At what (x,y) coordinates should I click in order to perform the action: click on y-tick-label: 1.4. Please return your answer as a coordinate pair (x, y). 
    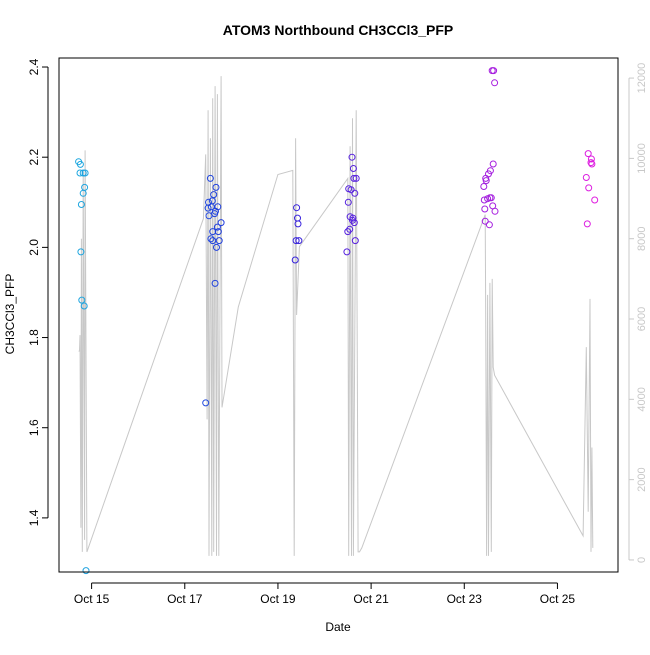
    Looking at the image, I should click on (34, 517).